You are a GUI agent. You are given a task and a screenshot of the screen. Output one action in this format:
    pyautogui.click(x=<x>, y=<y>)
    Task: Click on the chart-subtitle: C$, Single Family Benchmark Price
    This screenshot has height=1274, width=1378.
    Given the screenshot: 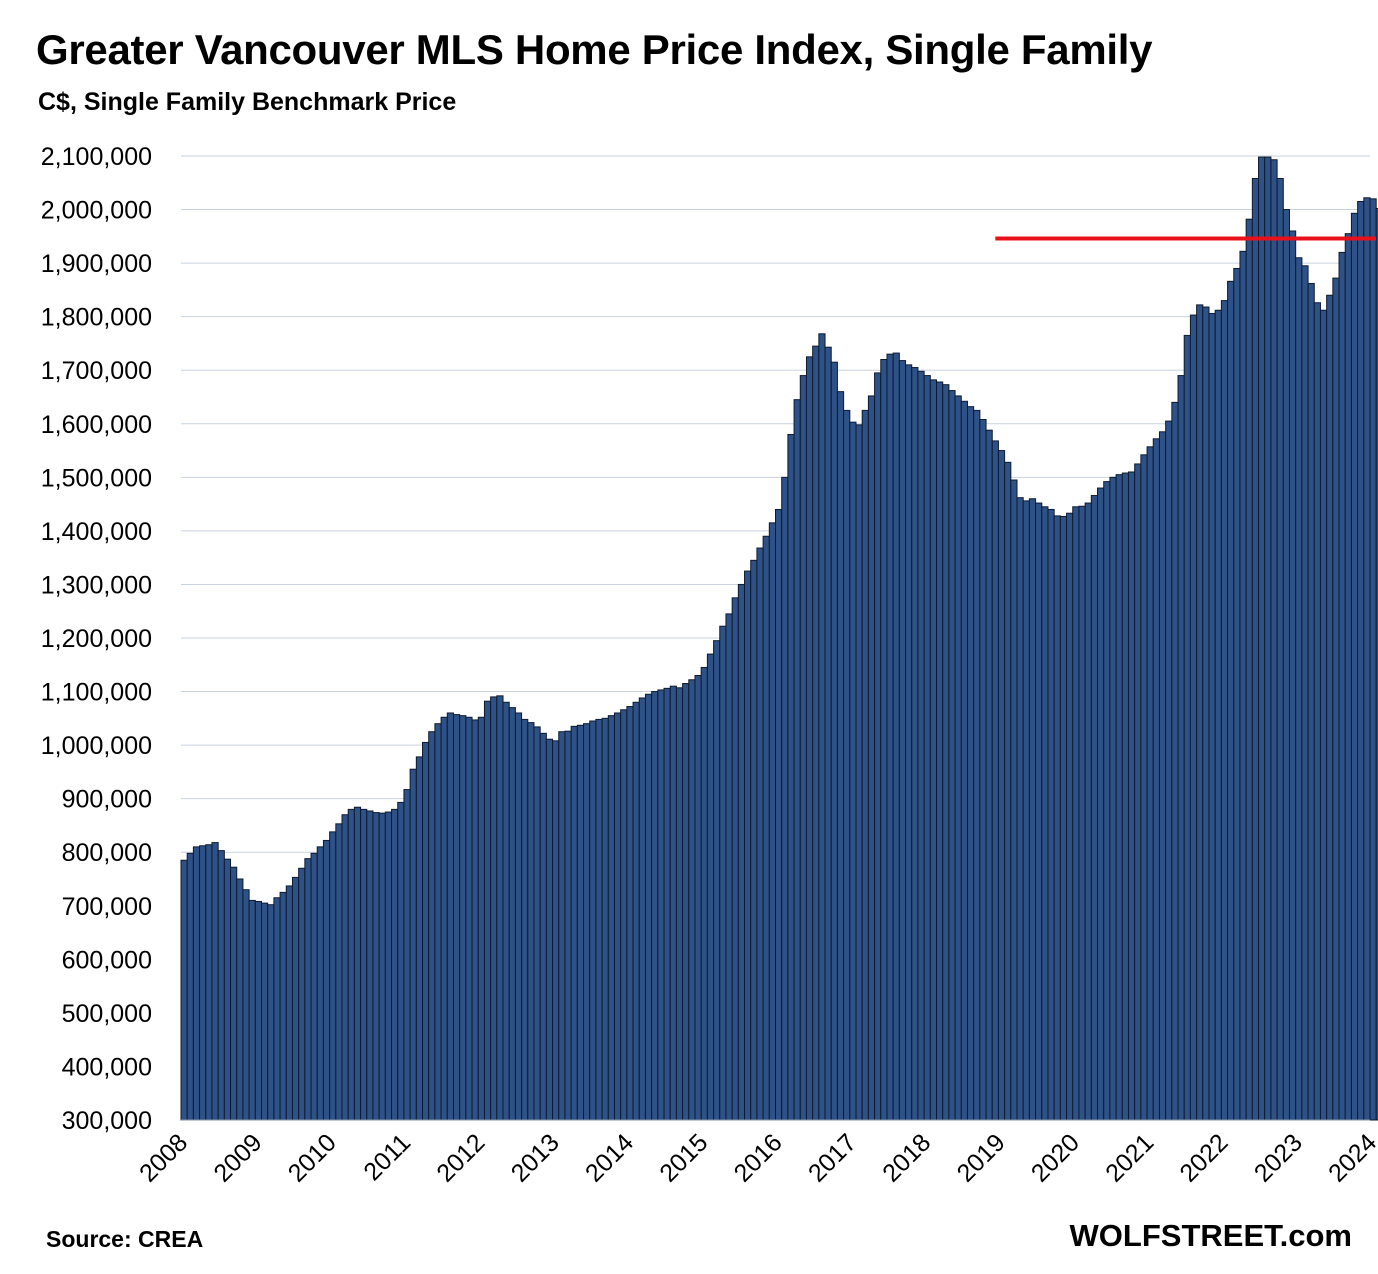 What is the action you would take?
    pyautogui.click(x=247, y=102)
    